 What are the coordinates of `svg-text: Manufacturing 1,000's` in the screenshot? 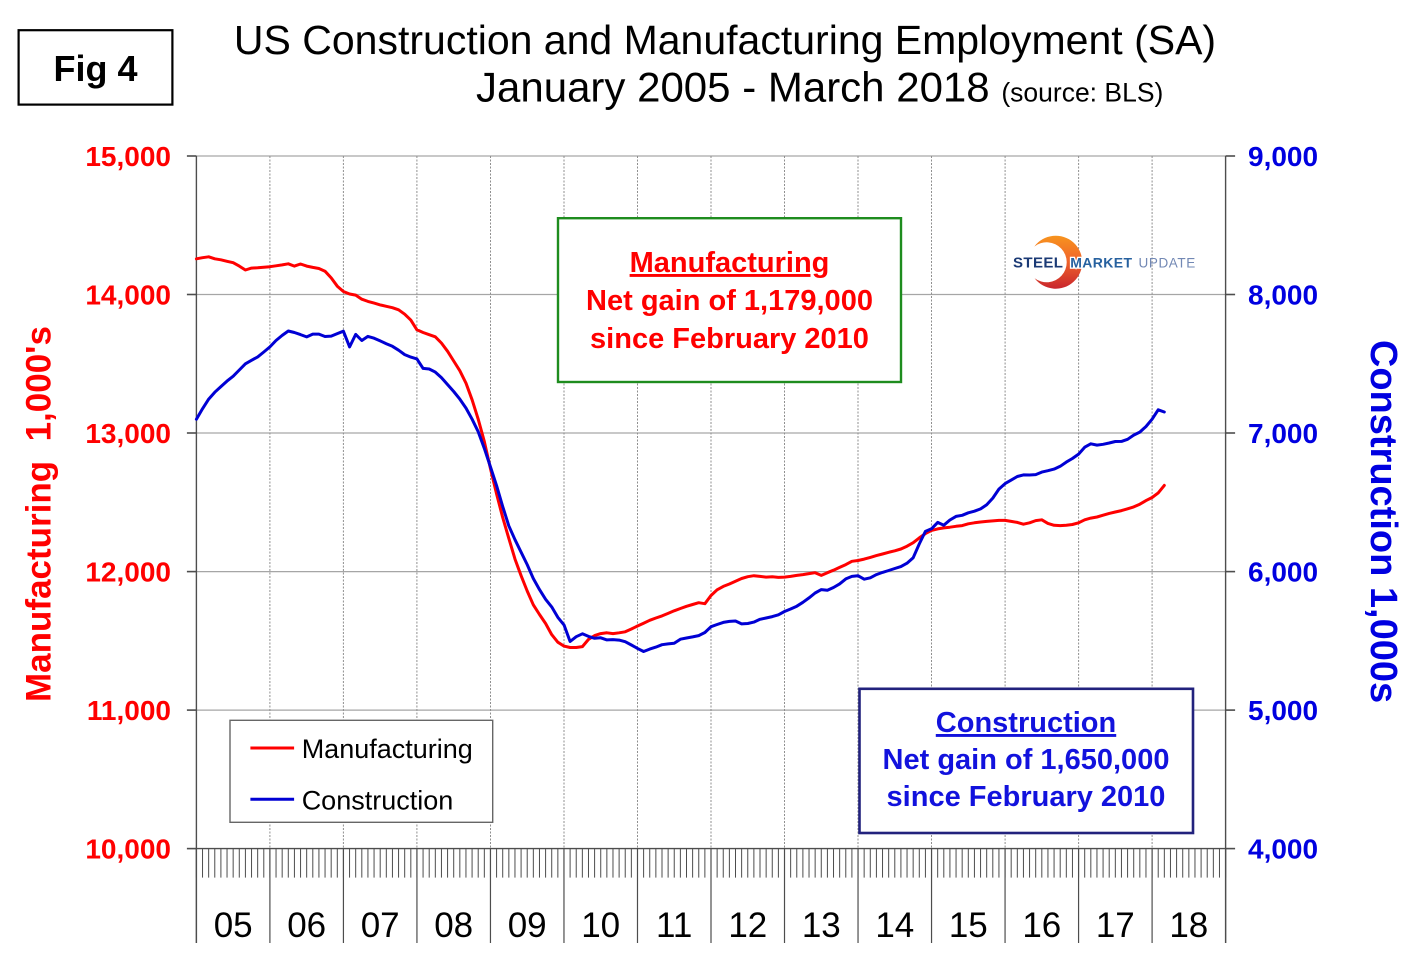 It's located at (39, 514).